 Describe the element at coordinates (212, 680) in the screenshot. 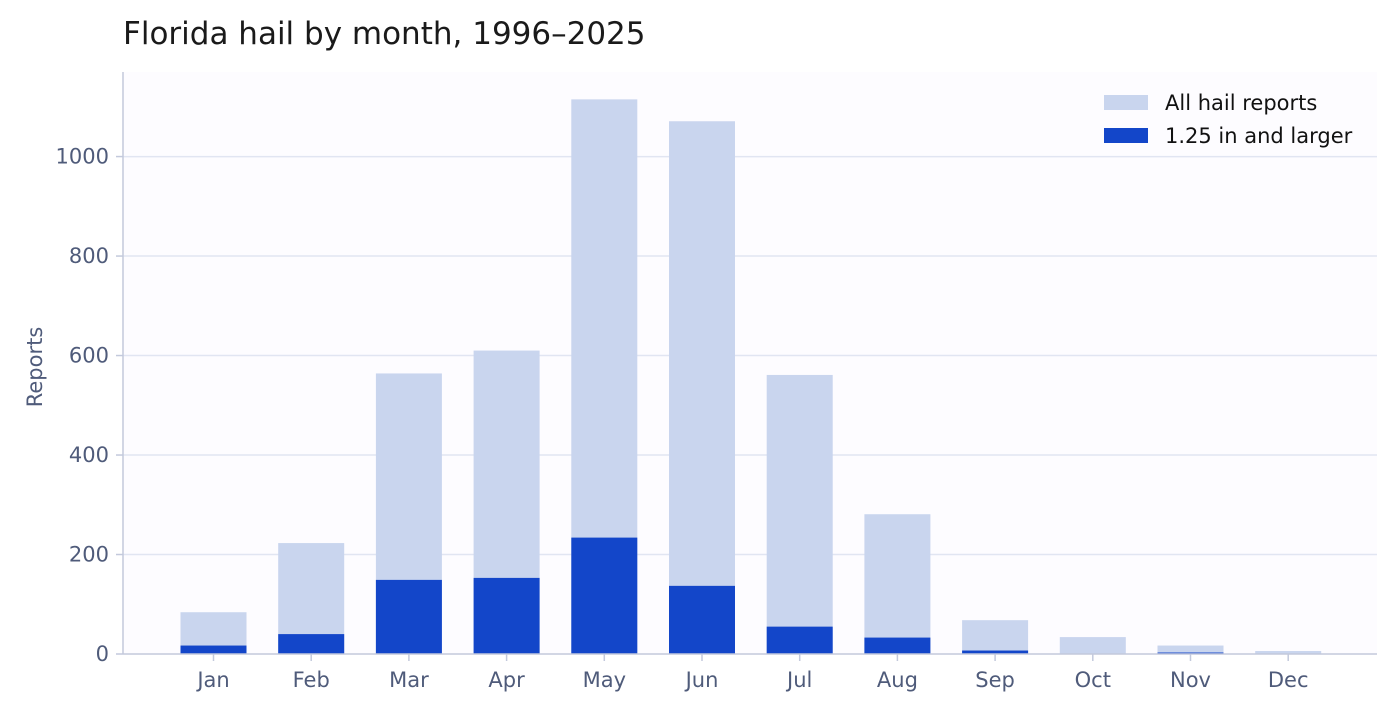

I see `x-tick-label: Jan` at that location.